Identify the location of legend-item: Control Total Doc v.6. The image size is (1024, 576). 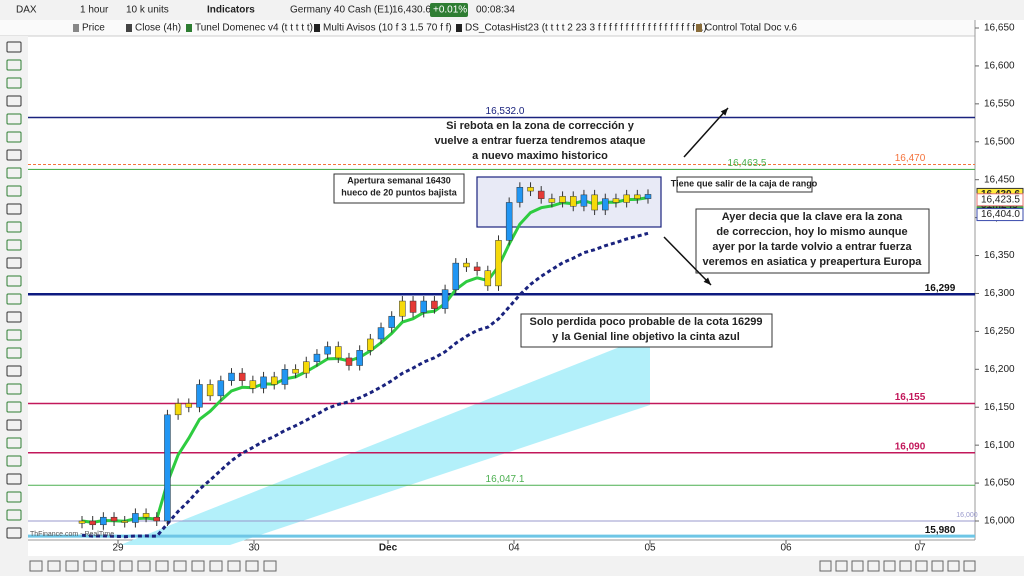
(751, 28).